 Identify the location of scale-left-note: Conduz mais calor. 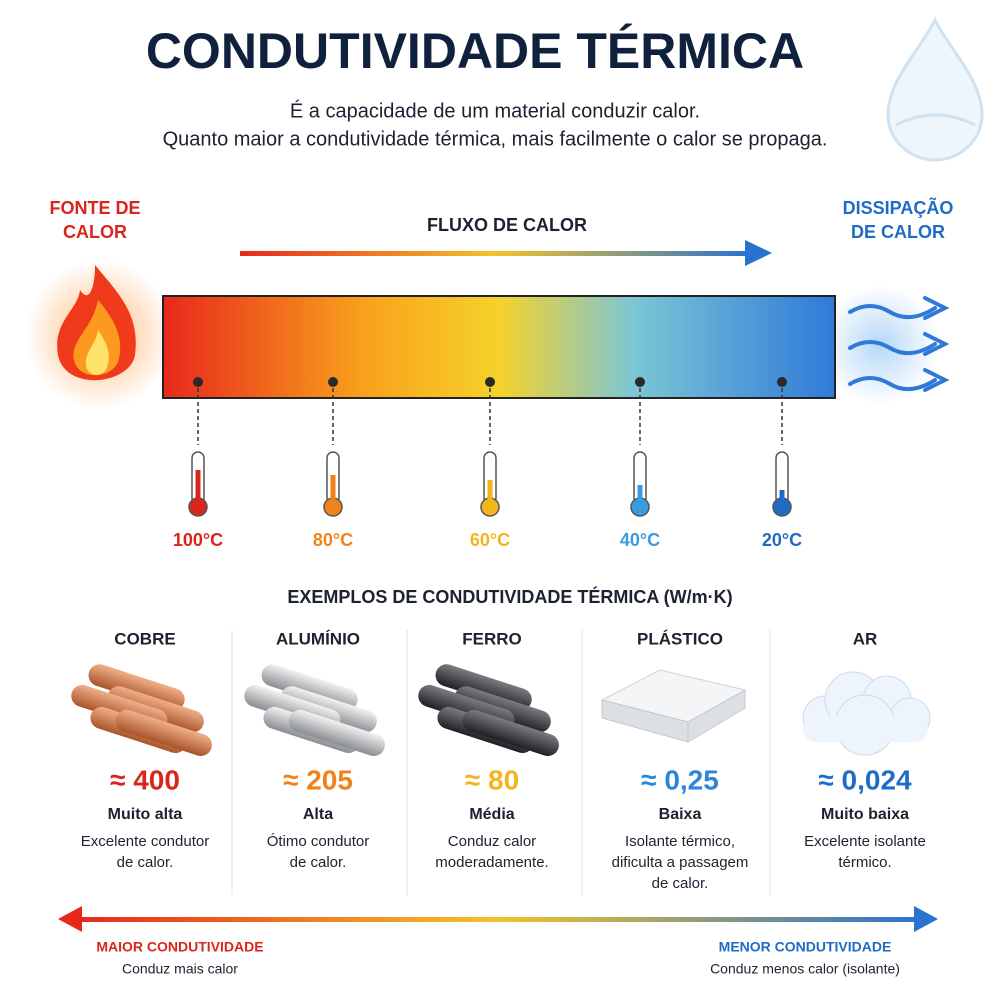
(180, 969).